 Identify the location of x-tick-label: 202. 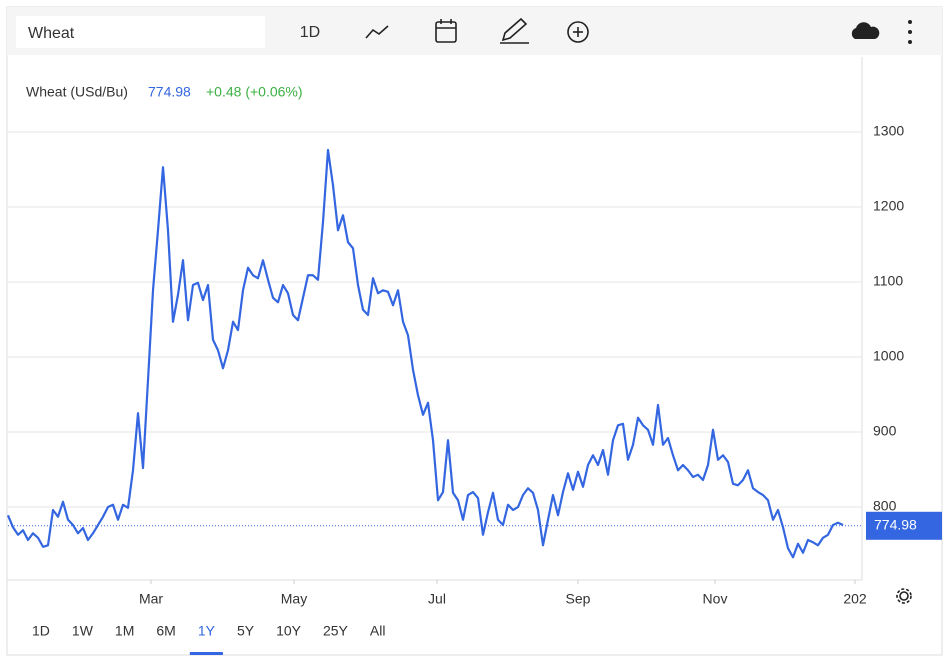
(855, 599).